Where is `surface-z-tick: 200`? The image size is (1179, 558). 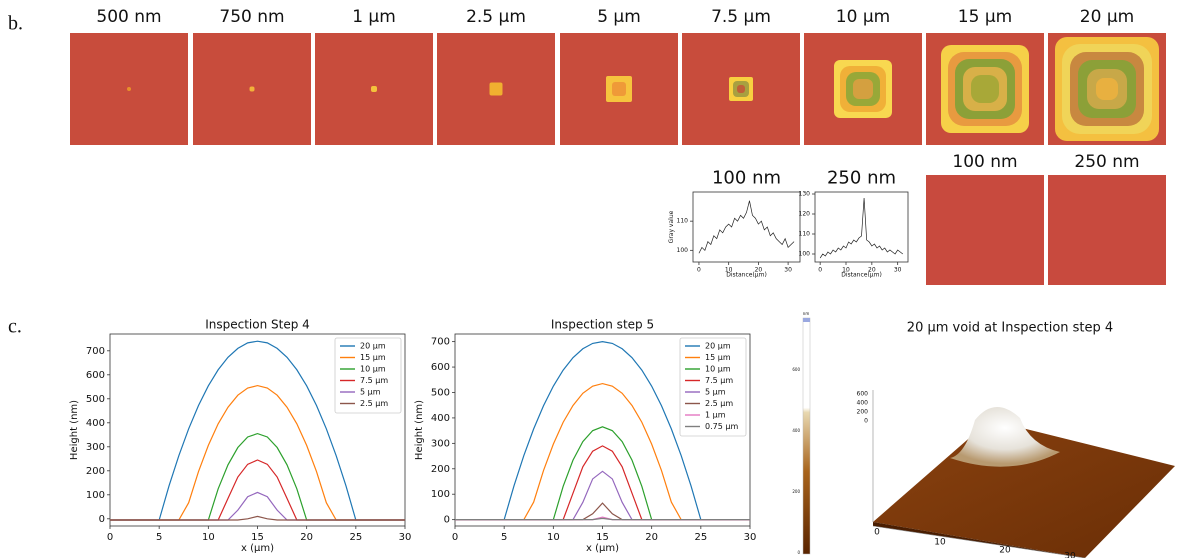 surface-z-tick: 200 is located at coordinates (863, 412).